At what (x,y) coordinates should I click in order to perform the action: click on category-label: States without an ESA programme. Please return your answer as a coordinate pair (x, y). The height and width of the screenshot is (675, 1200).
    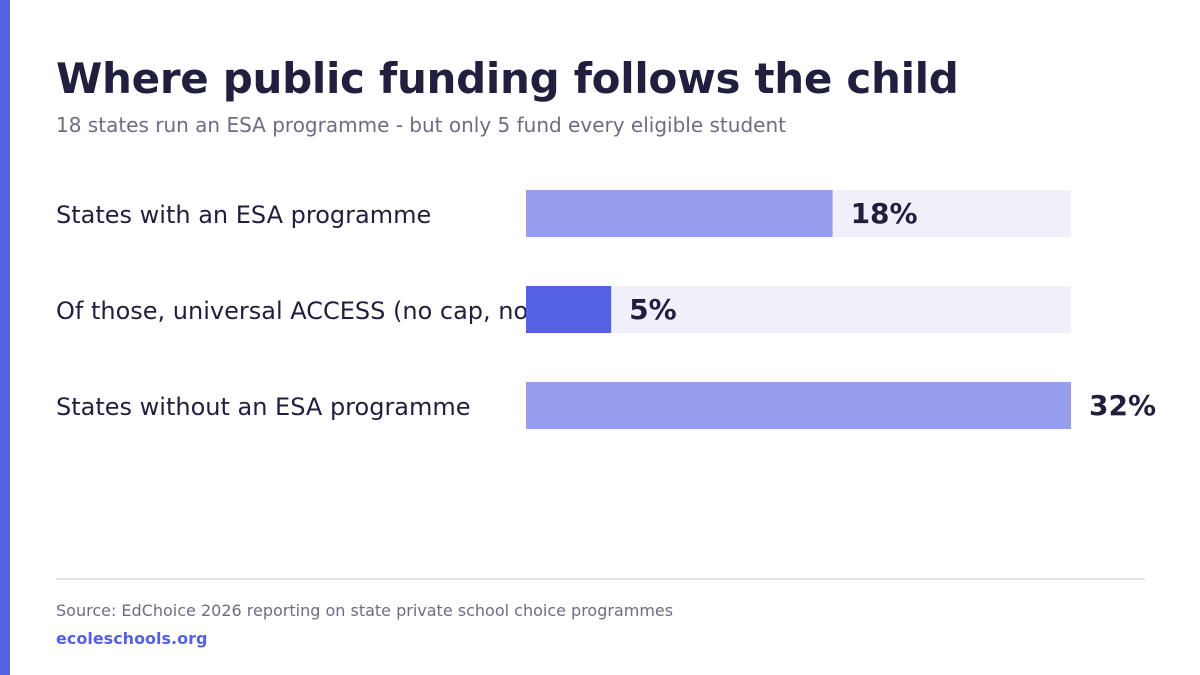
    Looking at the image, I should click on (263, 407).